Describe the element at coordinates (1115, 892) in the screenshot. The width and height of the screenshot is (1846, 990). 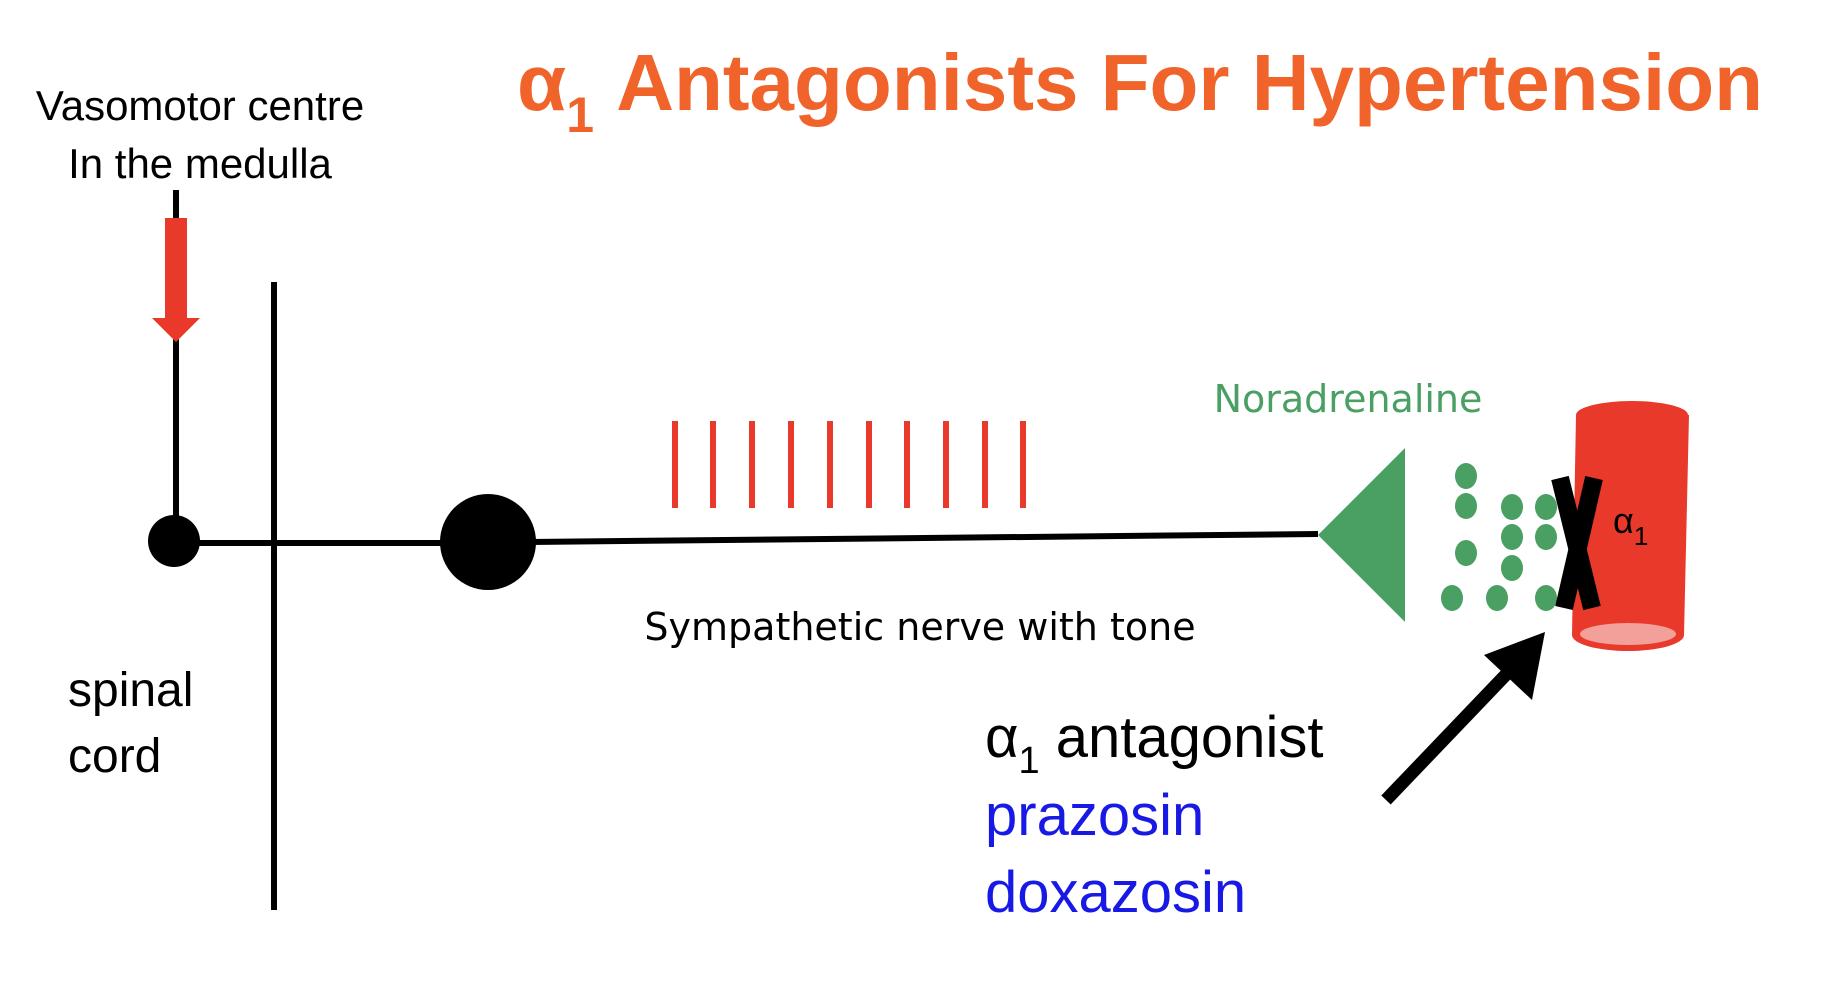
I see `drug-doxazosin: doxazosin` at that location.